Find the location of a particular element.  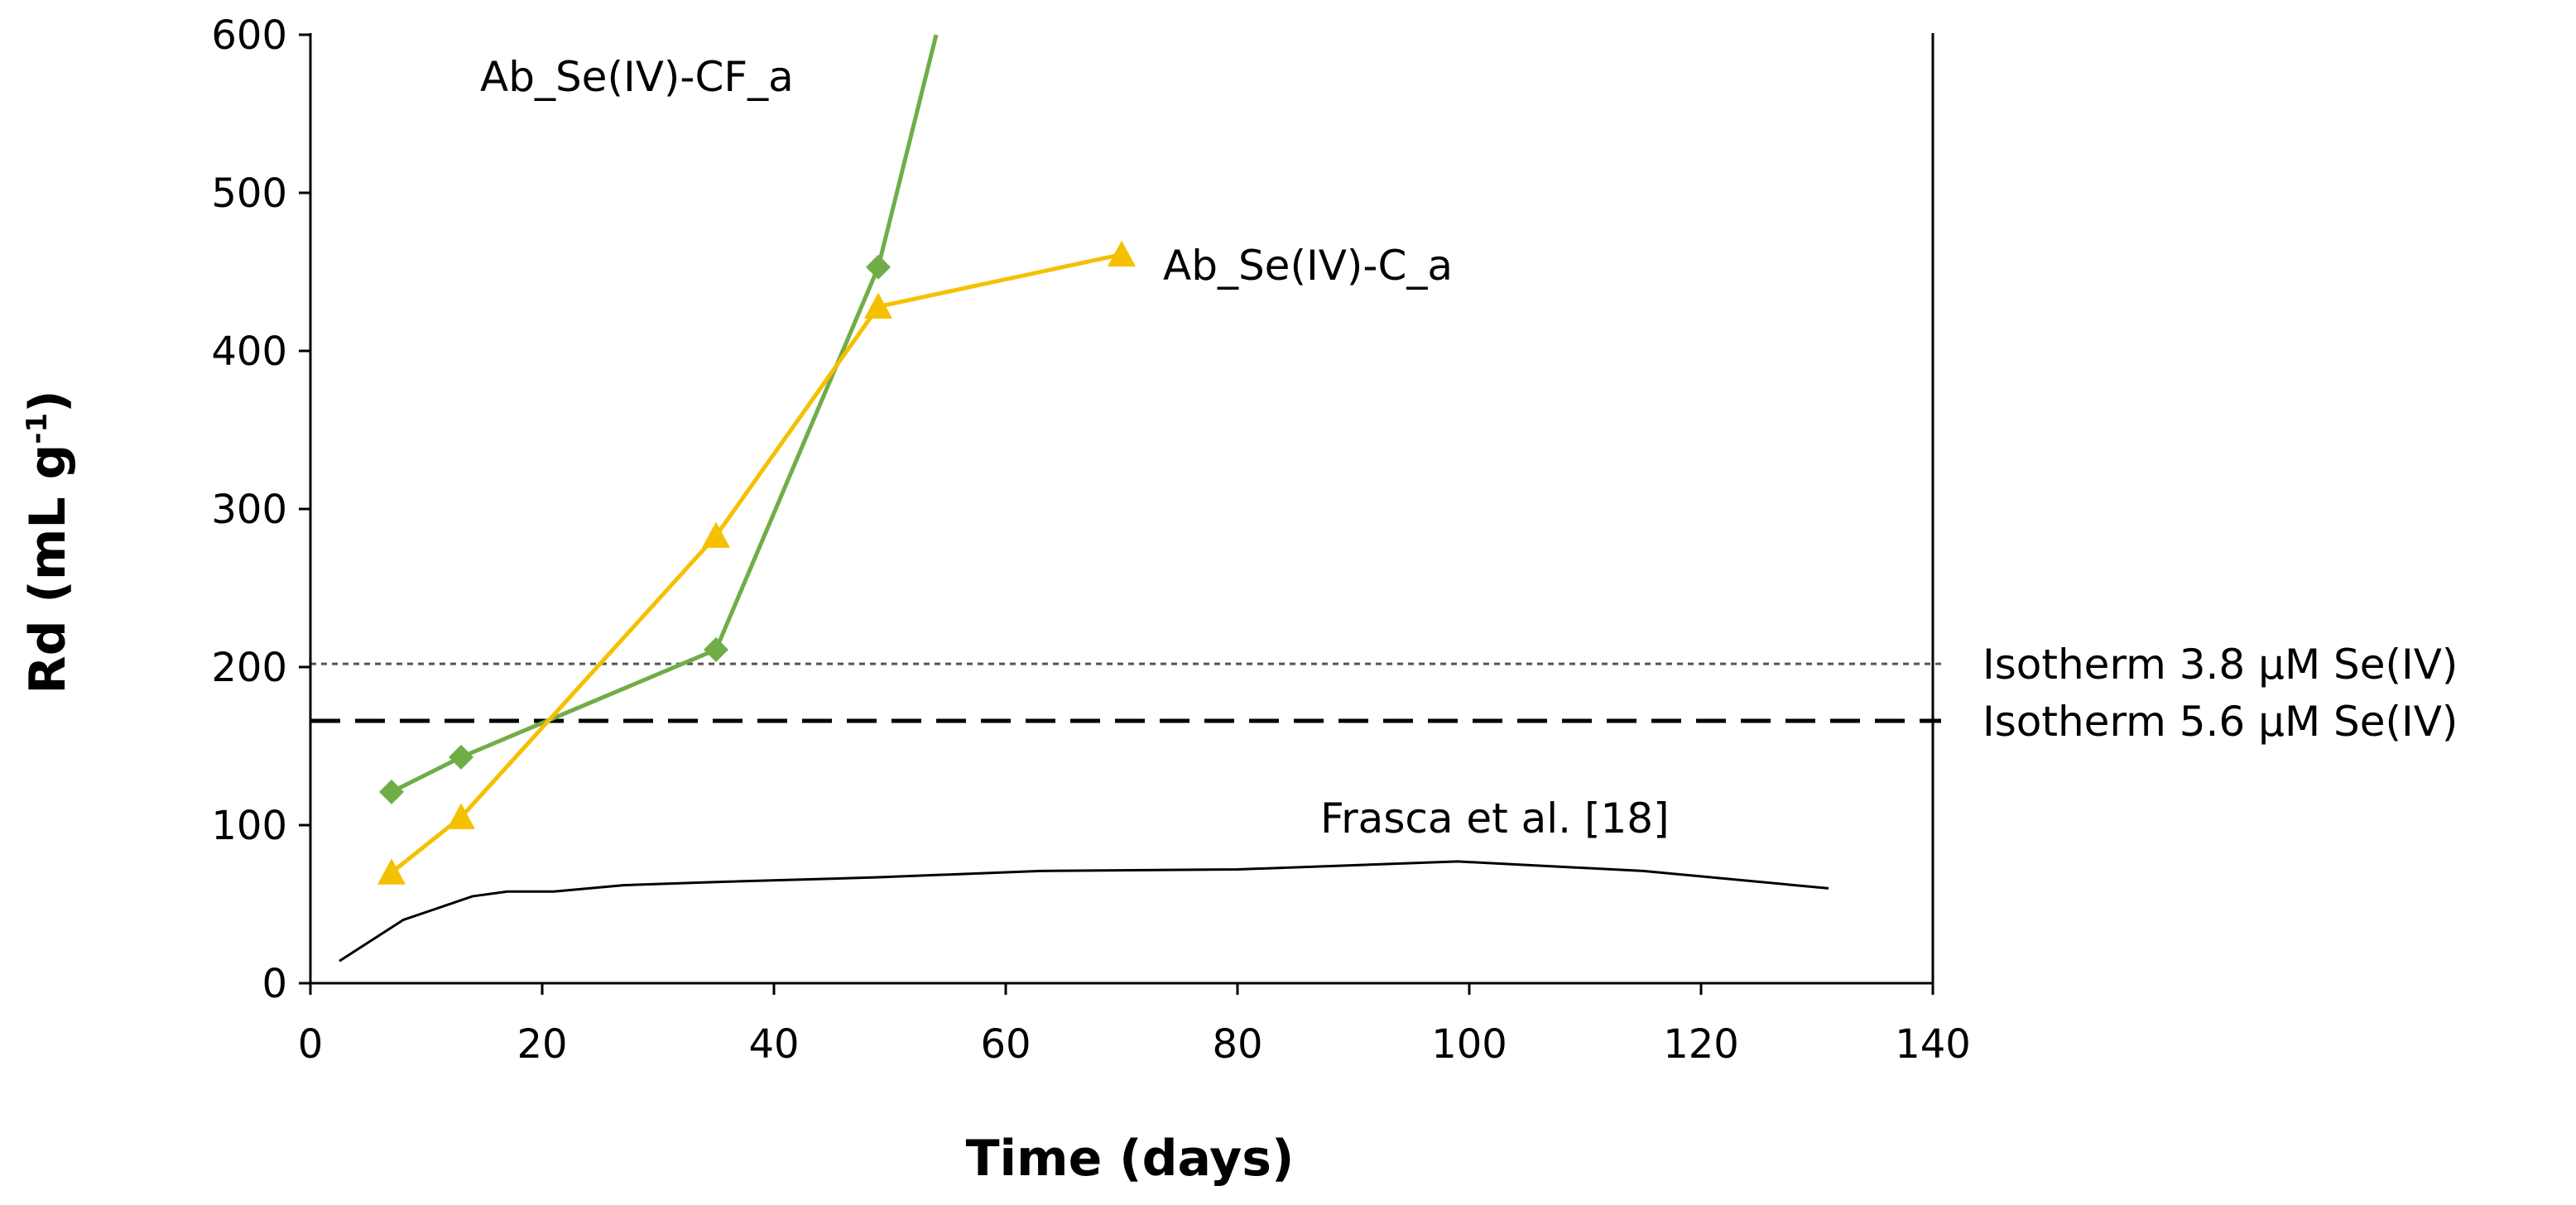

series-label-2: Ab_Se(IV)-C_a is located at coordinates (1308, 266).